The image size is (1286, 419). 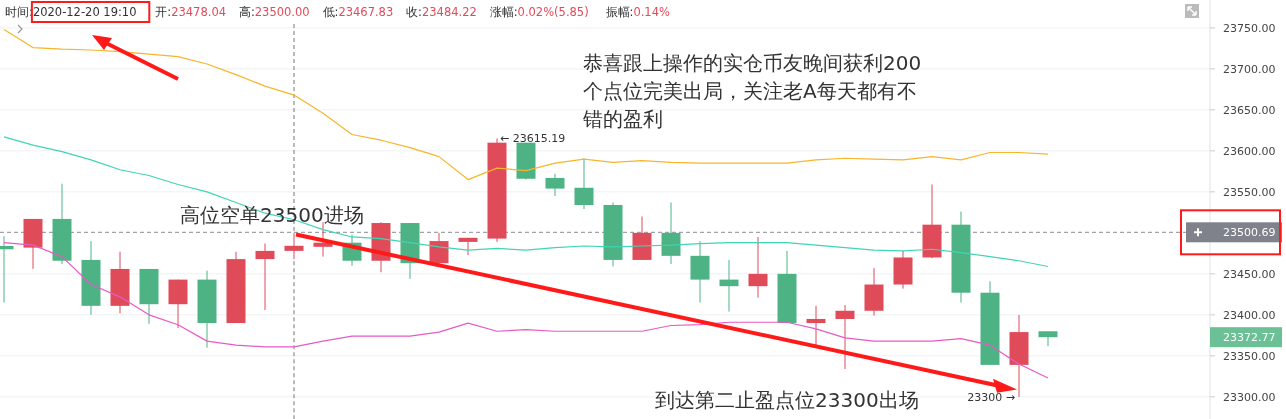 I want to click on y-tick-label: 23400.00, so click(x=1249, y=315).